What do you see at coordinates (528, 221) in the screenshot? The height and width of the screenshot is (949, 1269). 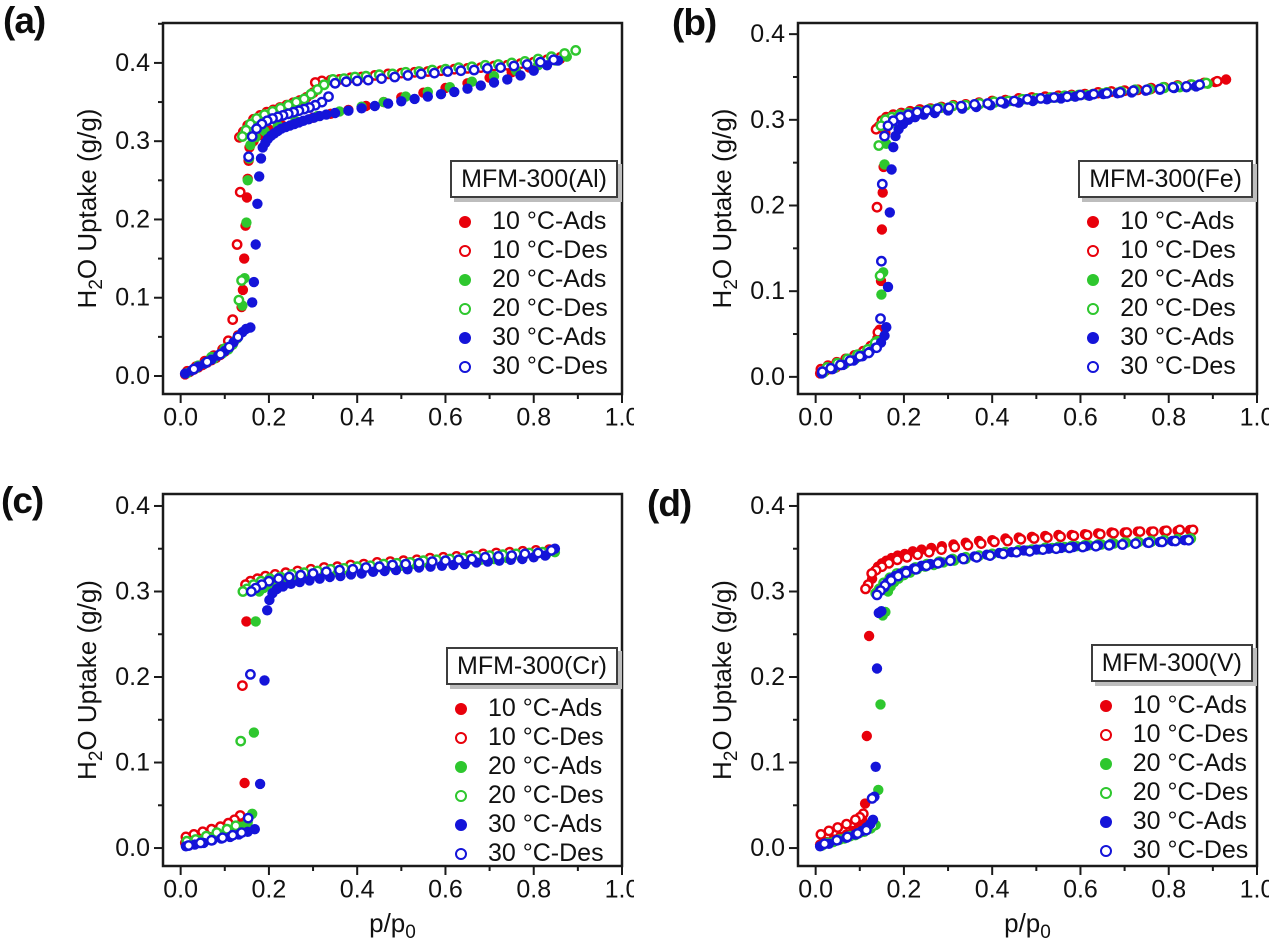 I see `legend-row: 10 °C-Ads` at bounding box center [528, 221].